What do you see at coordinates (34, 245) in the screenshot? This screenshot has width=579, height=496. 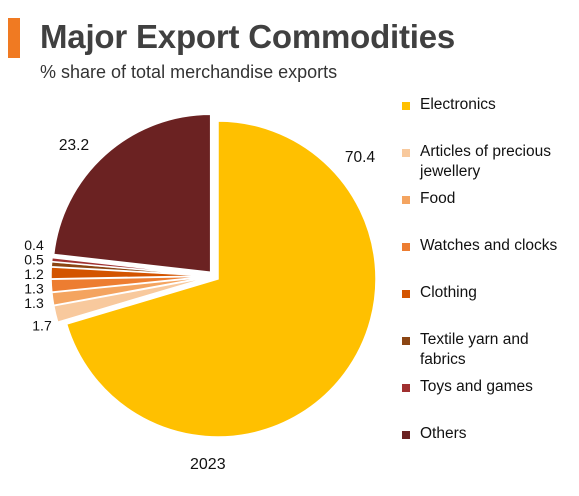 I see `data-label-toys-and-games: 0.4` at bounding box center [34, 245].